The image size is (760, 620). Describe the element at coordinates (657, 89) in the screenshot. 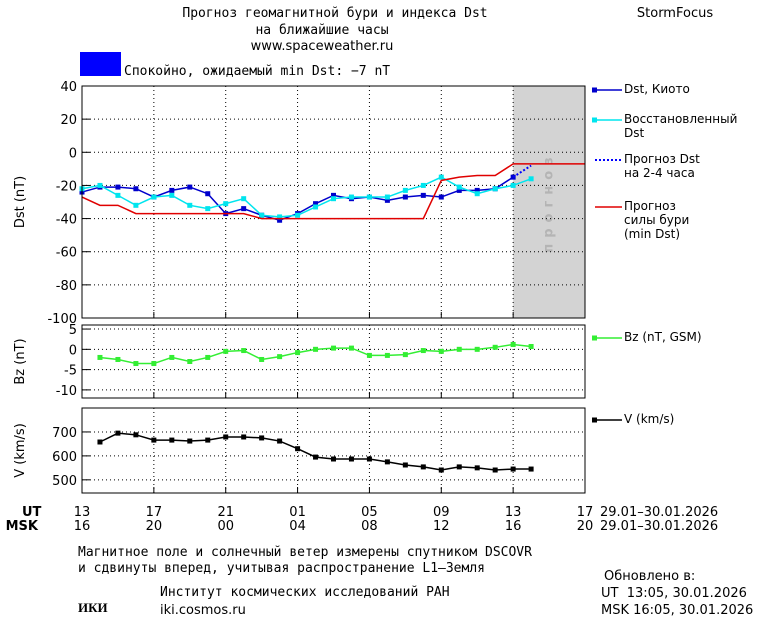

I see `legend-label: Dst, Киото` at that location.